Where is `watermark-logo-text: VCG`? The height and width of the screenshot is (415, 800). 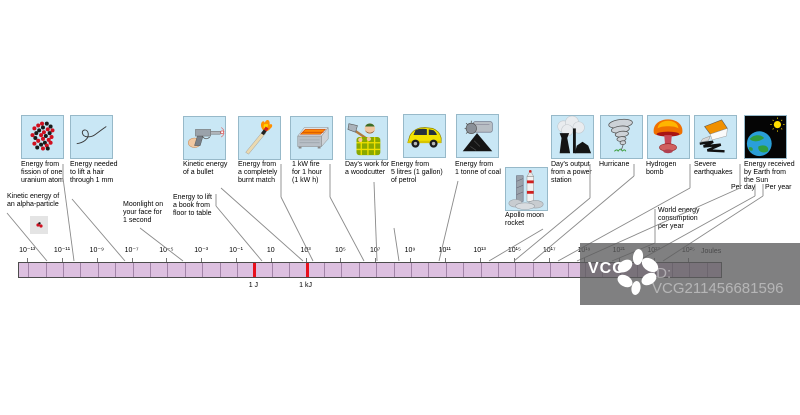 watermark-logo-text: VCG is located at coordinates (607, 268).